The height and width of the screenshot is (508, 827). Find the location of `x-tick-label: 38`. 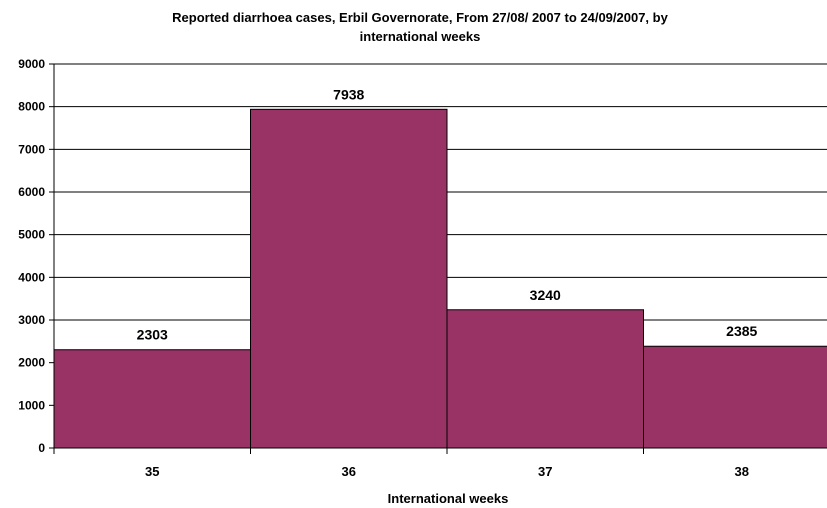

x-tick-label: 38 is located at coordinates (742, 471).